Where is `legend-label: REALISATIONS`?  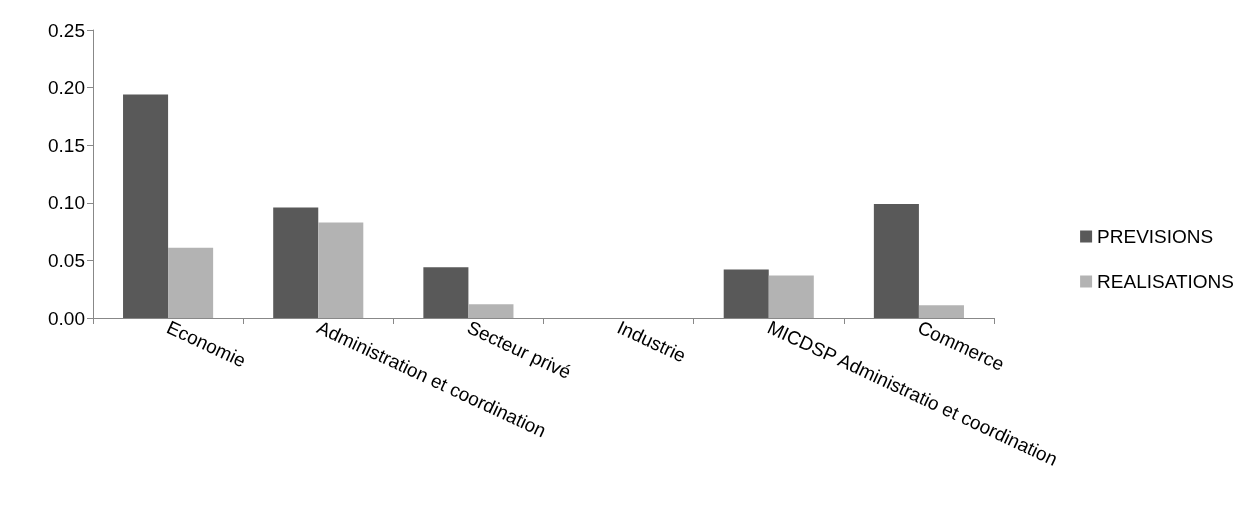
legend-label: REALISATIONS is located at coordinates (1165, 281).